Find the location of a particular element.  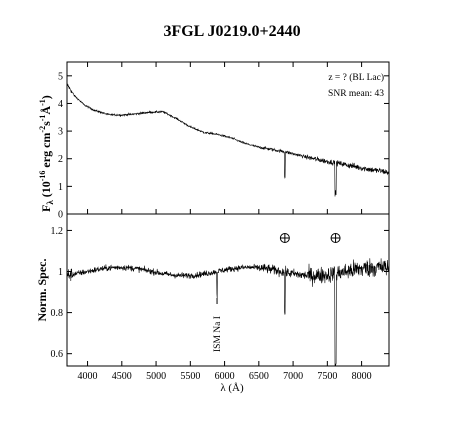

x-tick-label: 6500 is located at coordinates (259, 376).